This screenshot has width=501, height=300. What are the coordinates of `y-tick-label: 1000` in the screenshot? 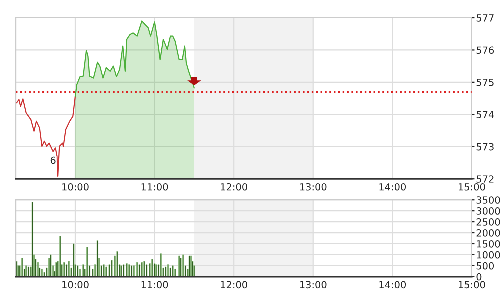 It's located at (488, 255).